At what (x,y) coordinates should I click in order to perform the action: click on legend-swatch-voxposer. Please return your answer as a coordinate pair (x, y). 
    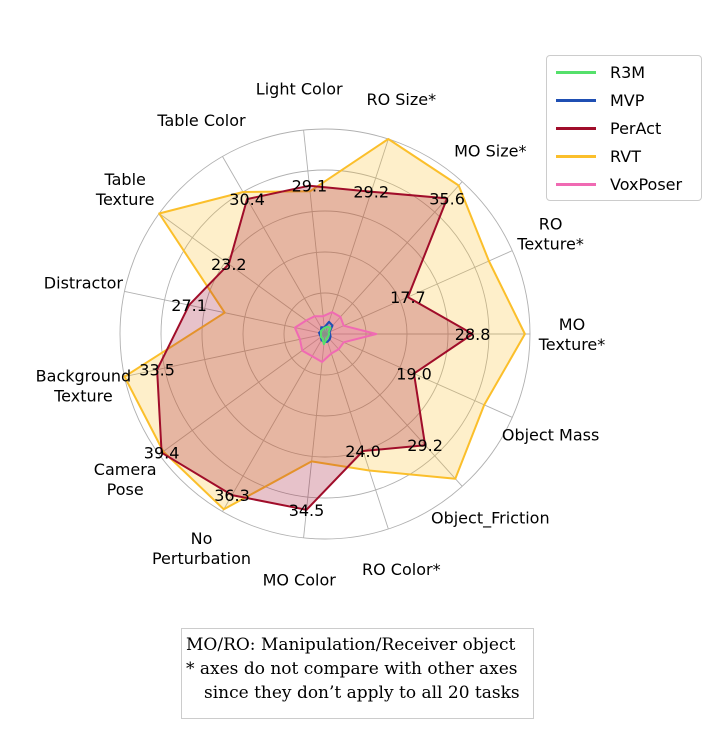
    Looking at the image, I should click on (576, 184).